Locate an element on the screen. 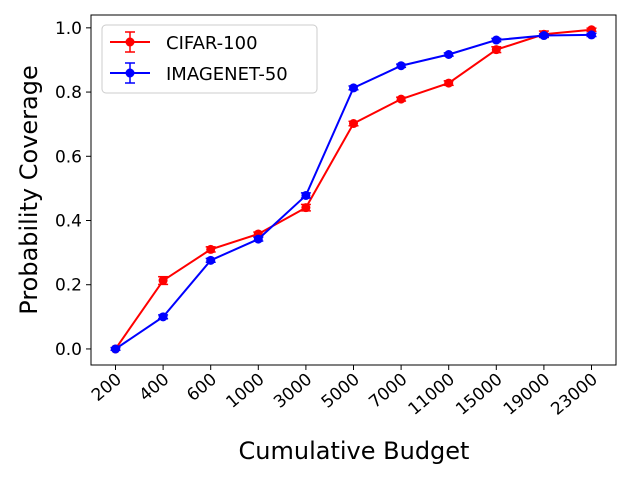 This screenshot has width=640, height=480. legend-item: CIFAR-100 is located at coordinates (184, 42).